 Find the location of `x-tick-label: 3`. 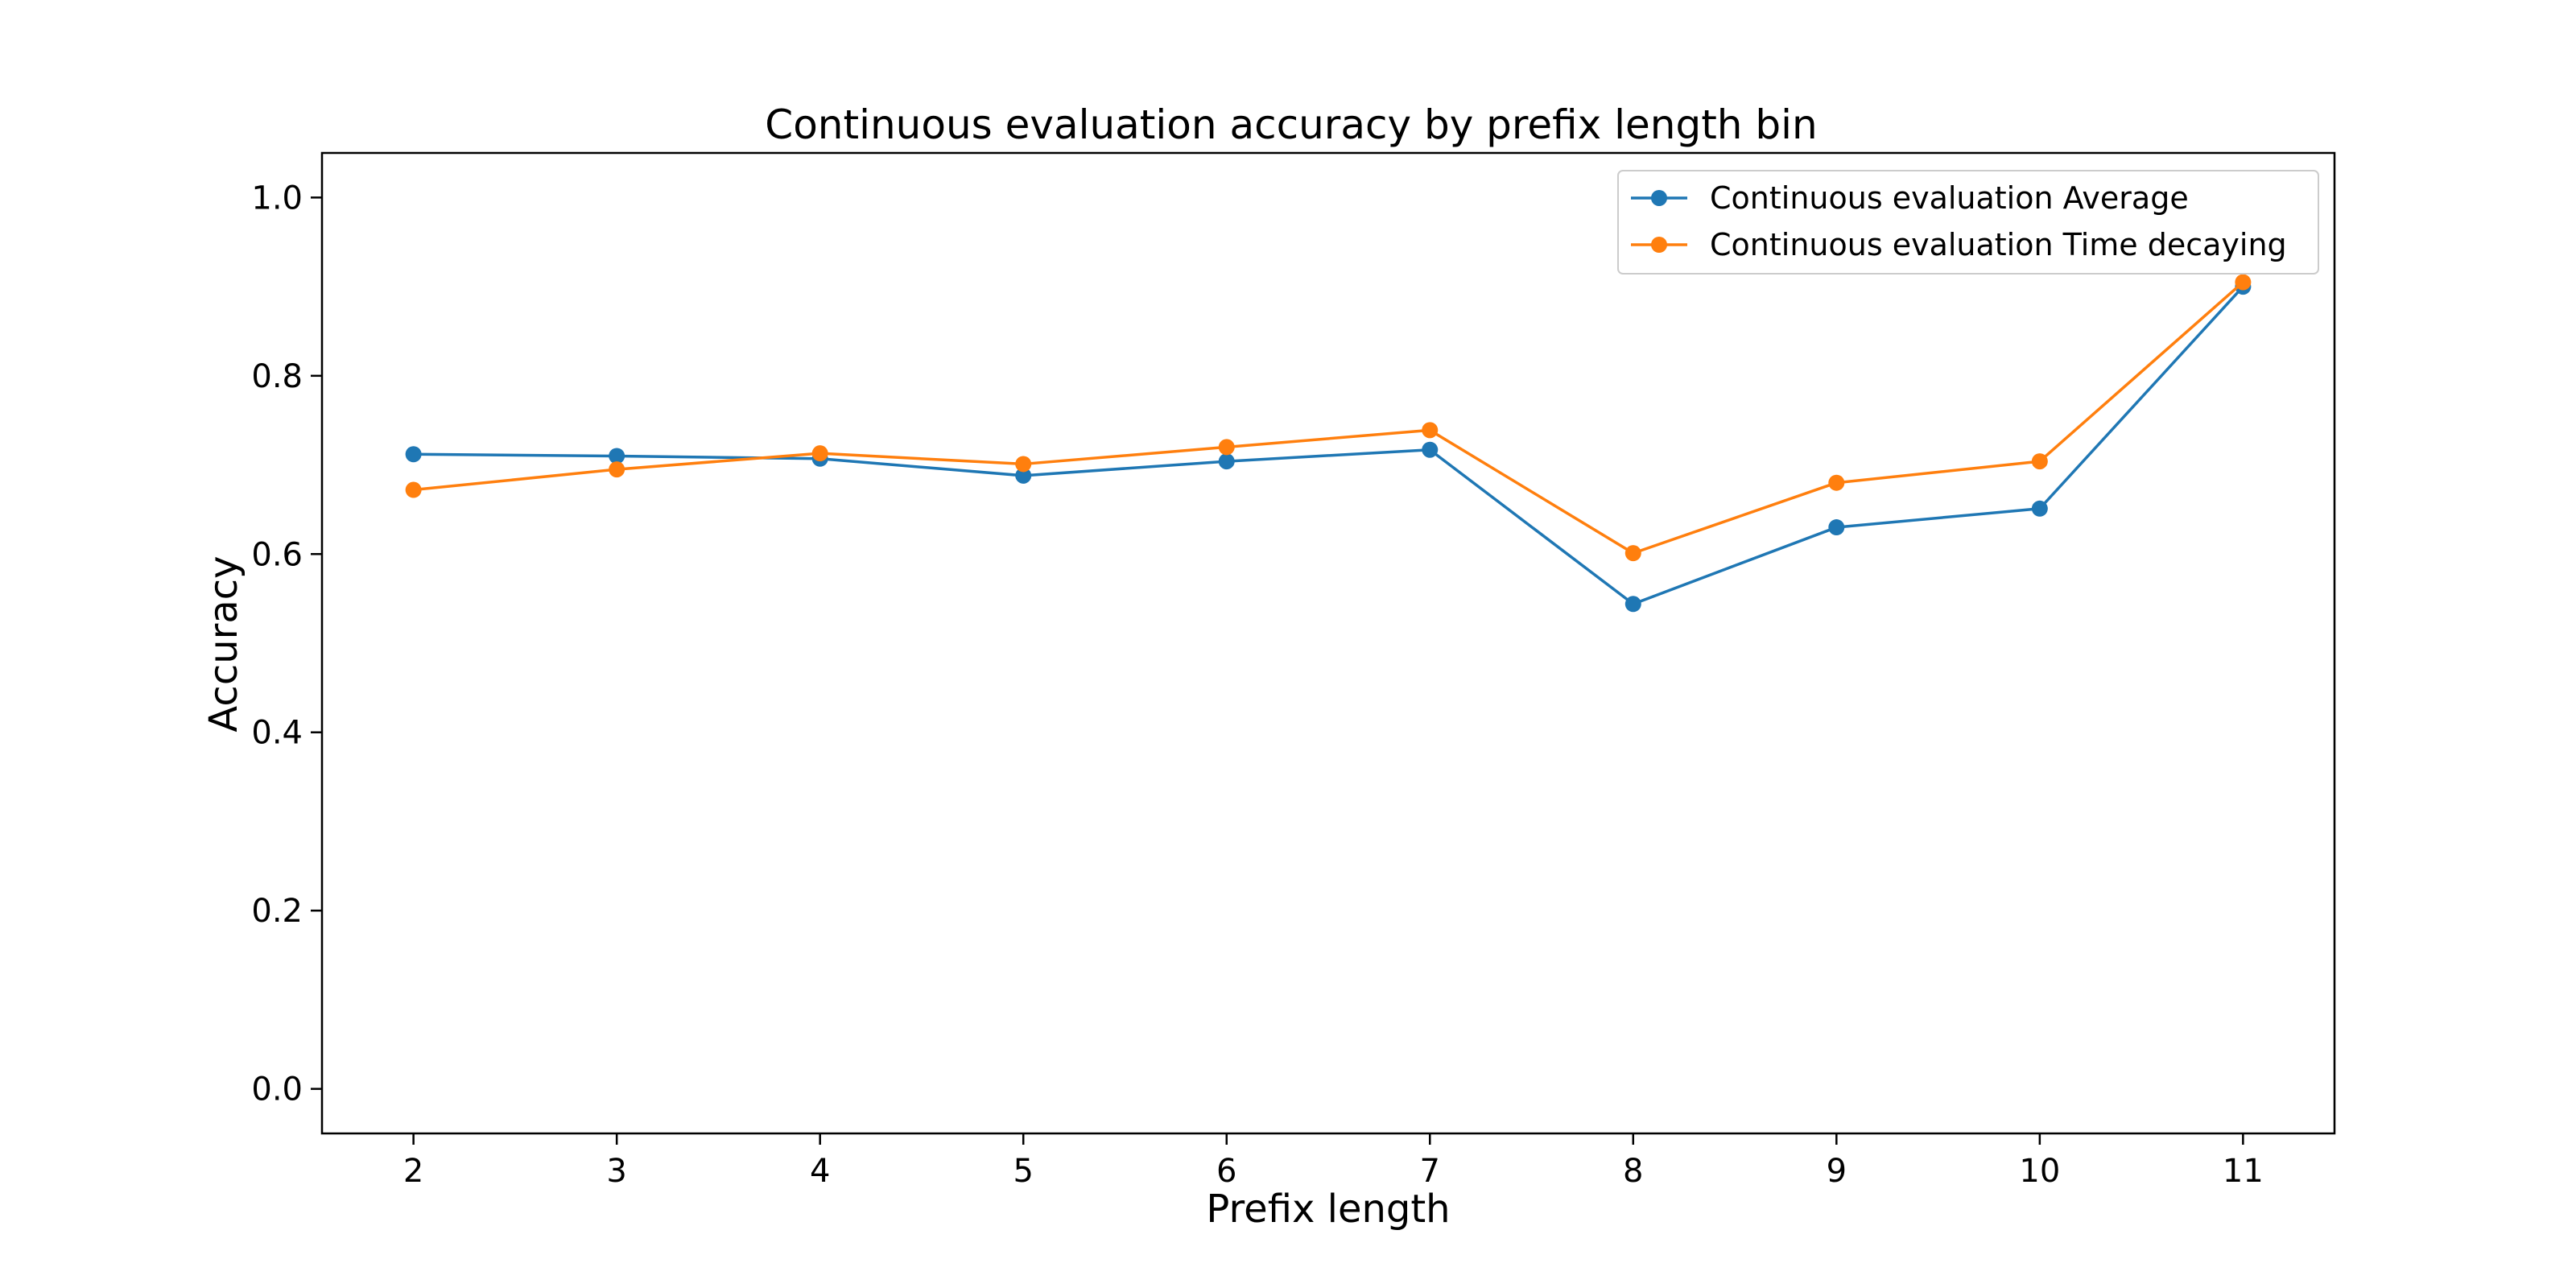

x-tick-label: 3 is located at coordinates (616, 1171).